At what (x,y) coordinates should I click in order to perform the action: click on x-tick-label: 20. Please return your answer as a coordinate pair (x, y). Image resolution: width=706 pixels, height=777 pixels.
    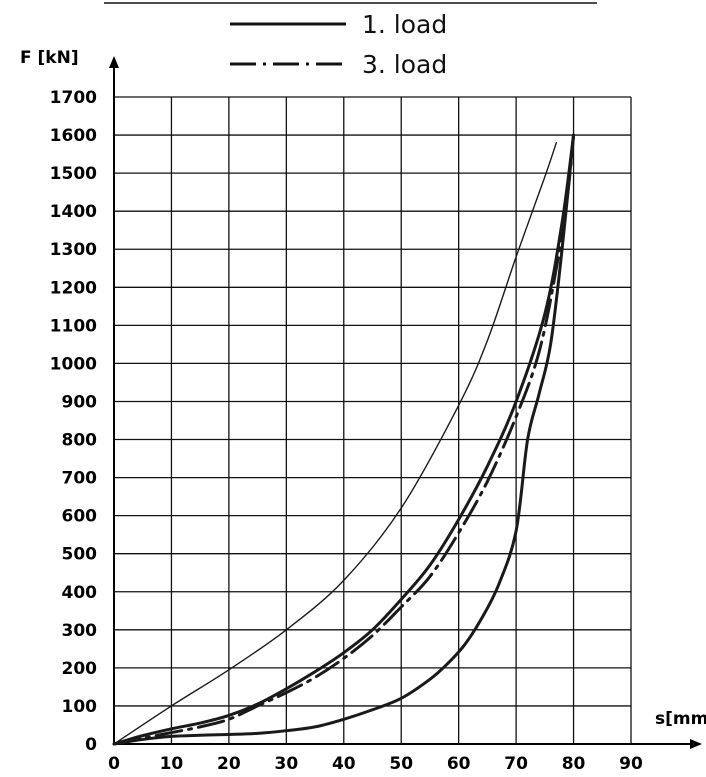
    Looking at the image, I should click on (229, 764).